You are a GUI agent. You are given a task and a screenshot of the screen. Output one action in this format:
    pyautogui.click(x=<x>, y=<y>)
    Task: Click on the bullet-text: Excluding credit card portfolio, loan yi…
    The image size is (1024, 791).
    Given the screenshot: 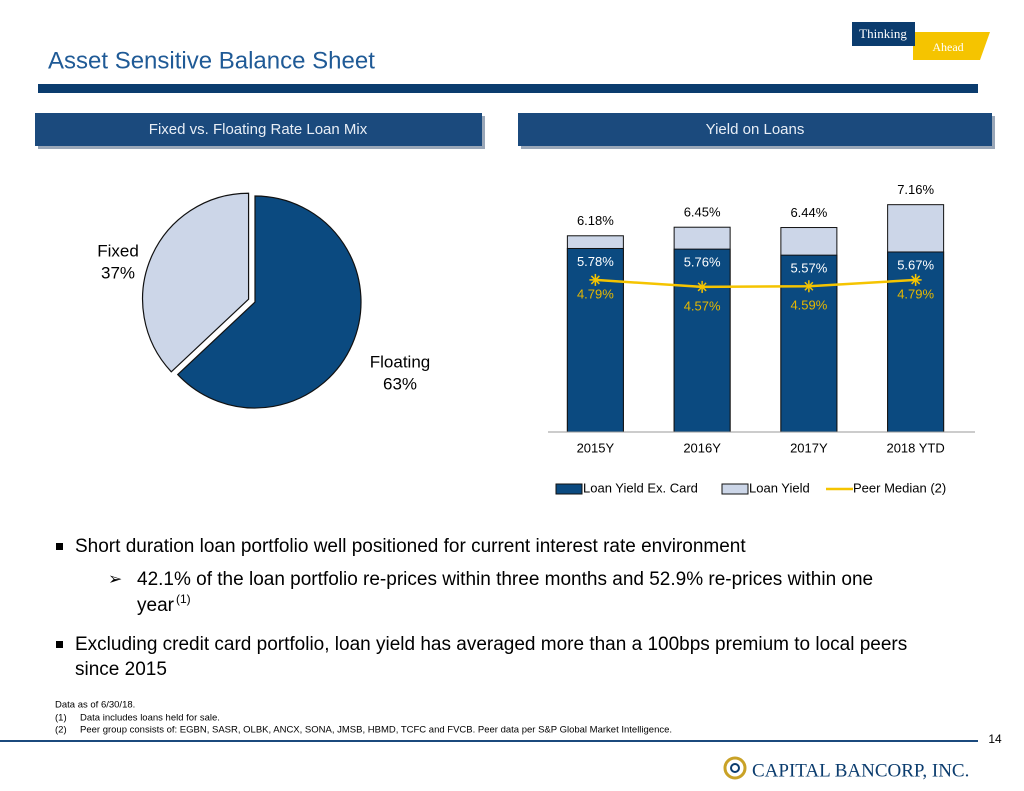 What is the action you would take?
    pyautogui.click(x=491, y=644)
    